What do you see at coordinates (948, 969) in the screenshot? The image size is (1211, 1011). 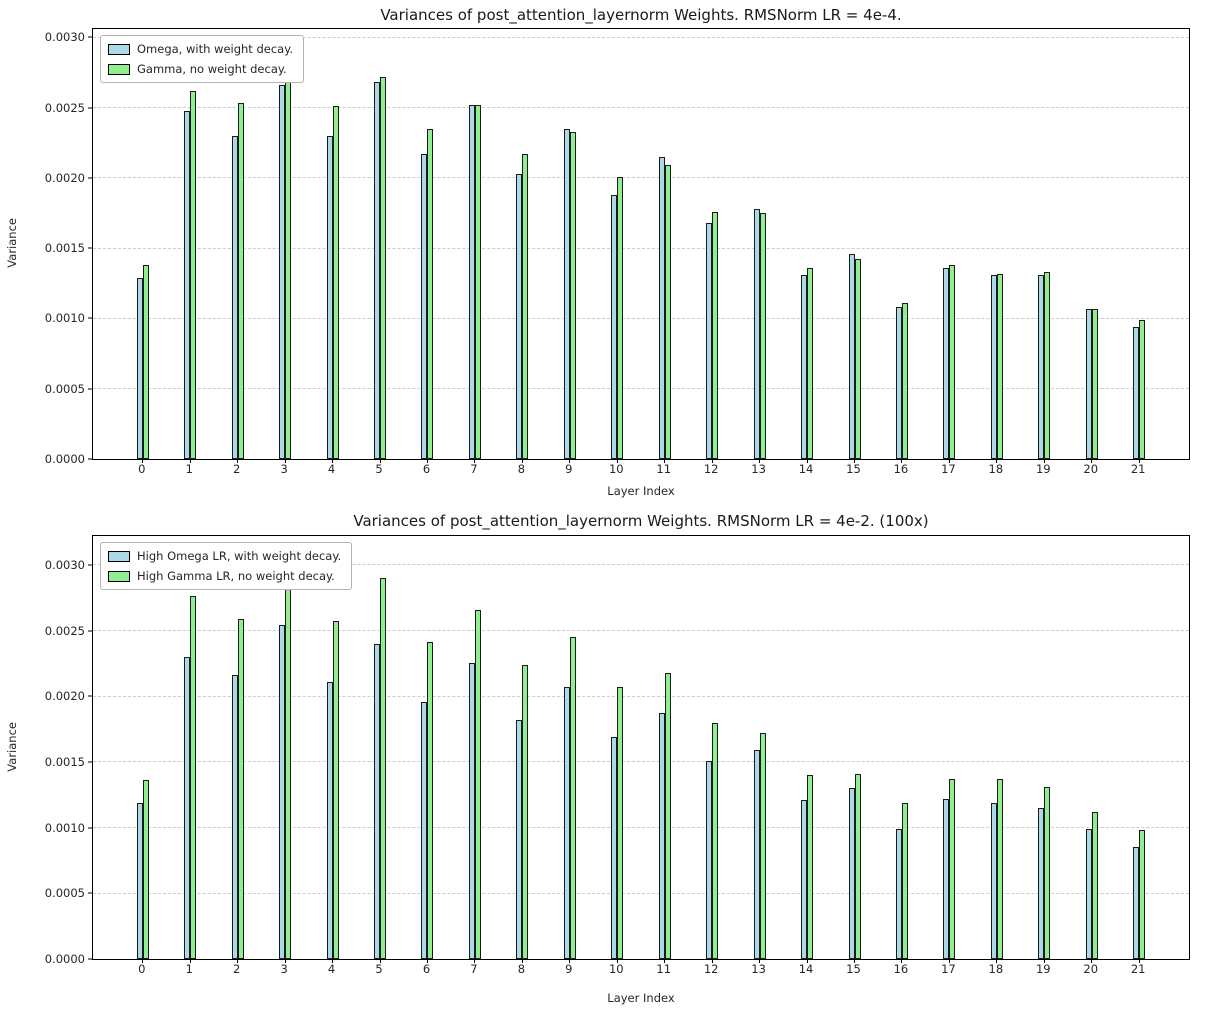 I see `x-tick-label: 17` at bounding box center [948, 969].